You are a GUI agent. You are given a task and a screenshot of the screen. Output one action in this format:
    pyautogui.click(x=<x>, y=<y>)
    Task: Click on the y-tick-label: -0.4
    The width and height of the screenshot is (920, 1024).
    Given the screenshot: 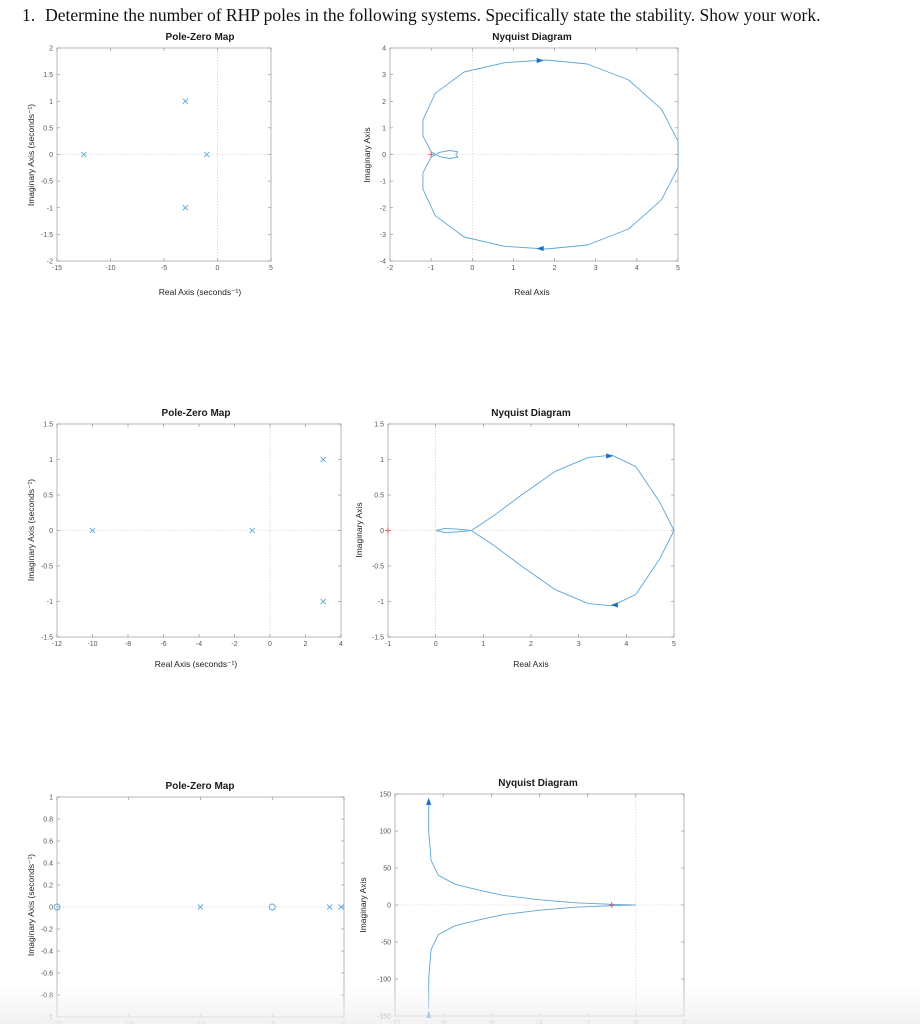 What is the action you would take?
    pyautogui.click(x=47, y=952)
    